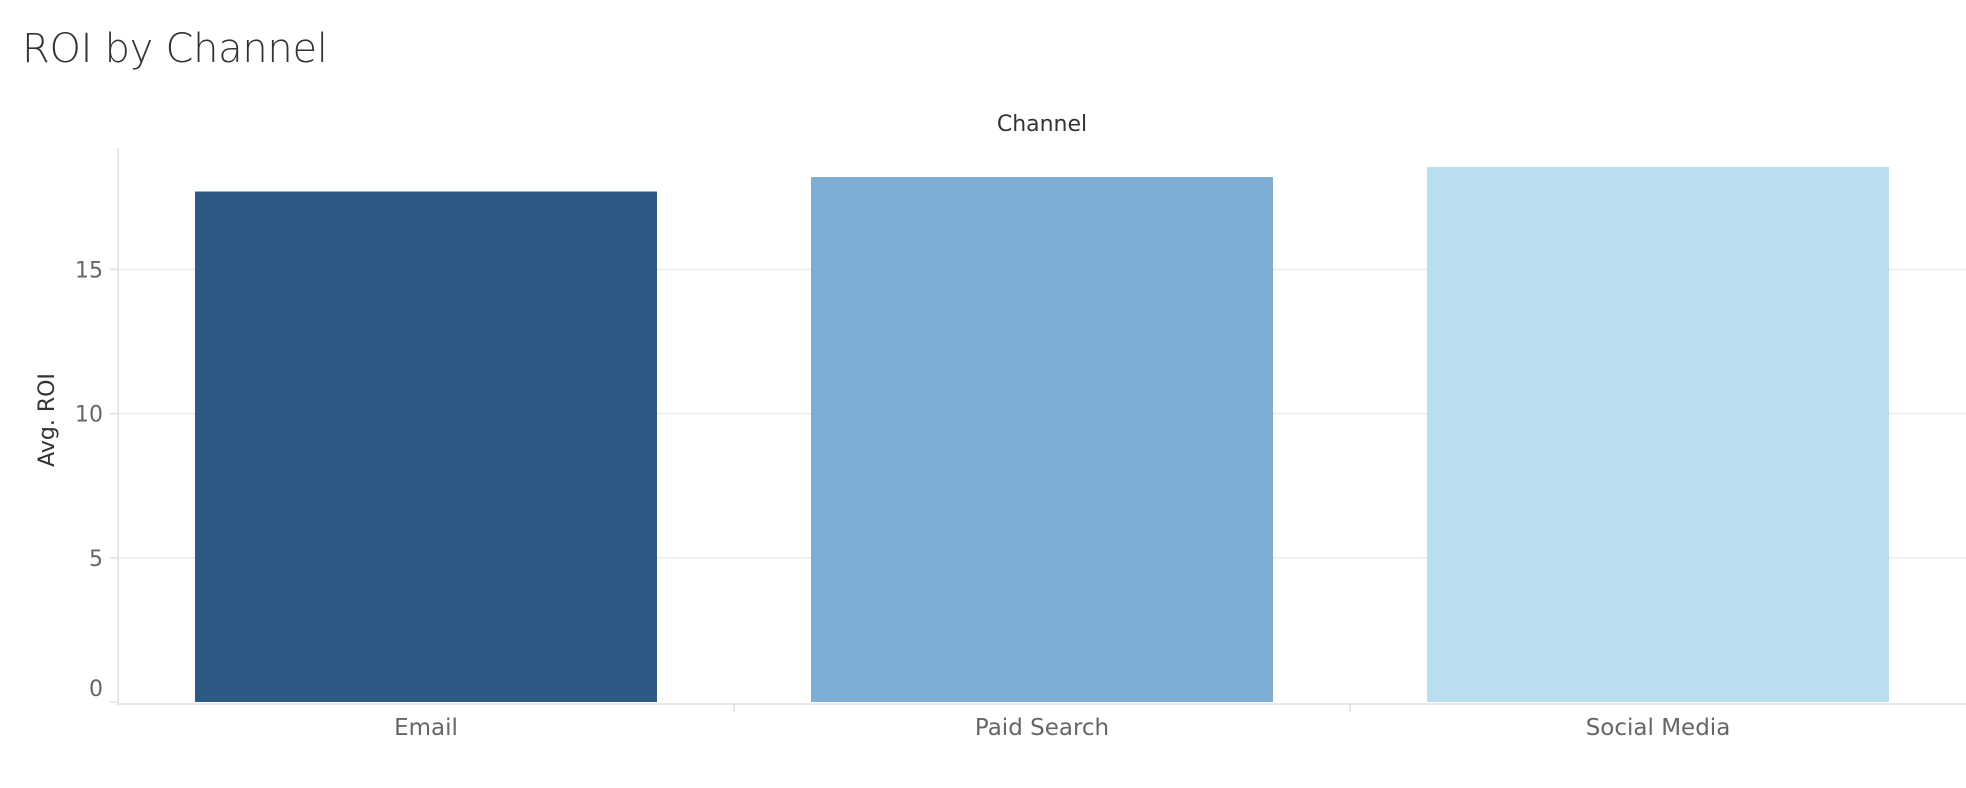 Image resolution: width=1966 pixels, height=788 pixels. I want to click on y-tick-label: 5, so click(96, 559).